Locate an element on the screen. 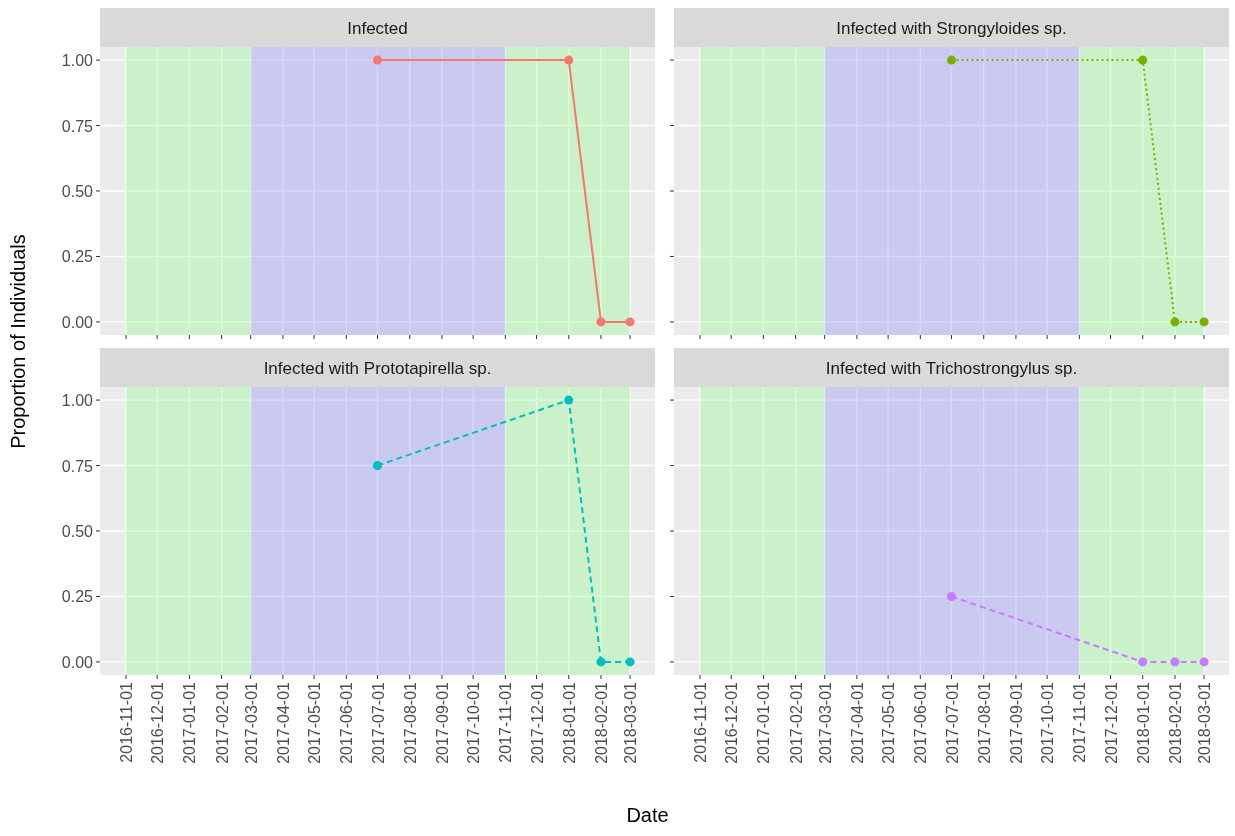  x-axis-title: Date is located at coordinates (647, 815).